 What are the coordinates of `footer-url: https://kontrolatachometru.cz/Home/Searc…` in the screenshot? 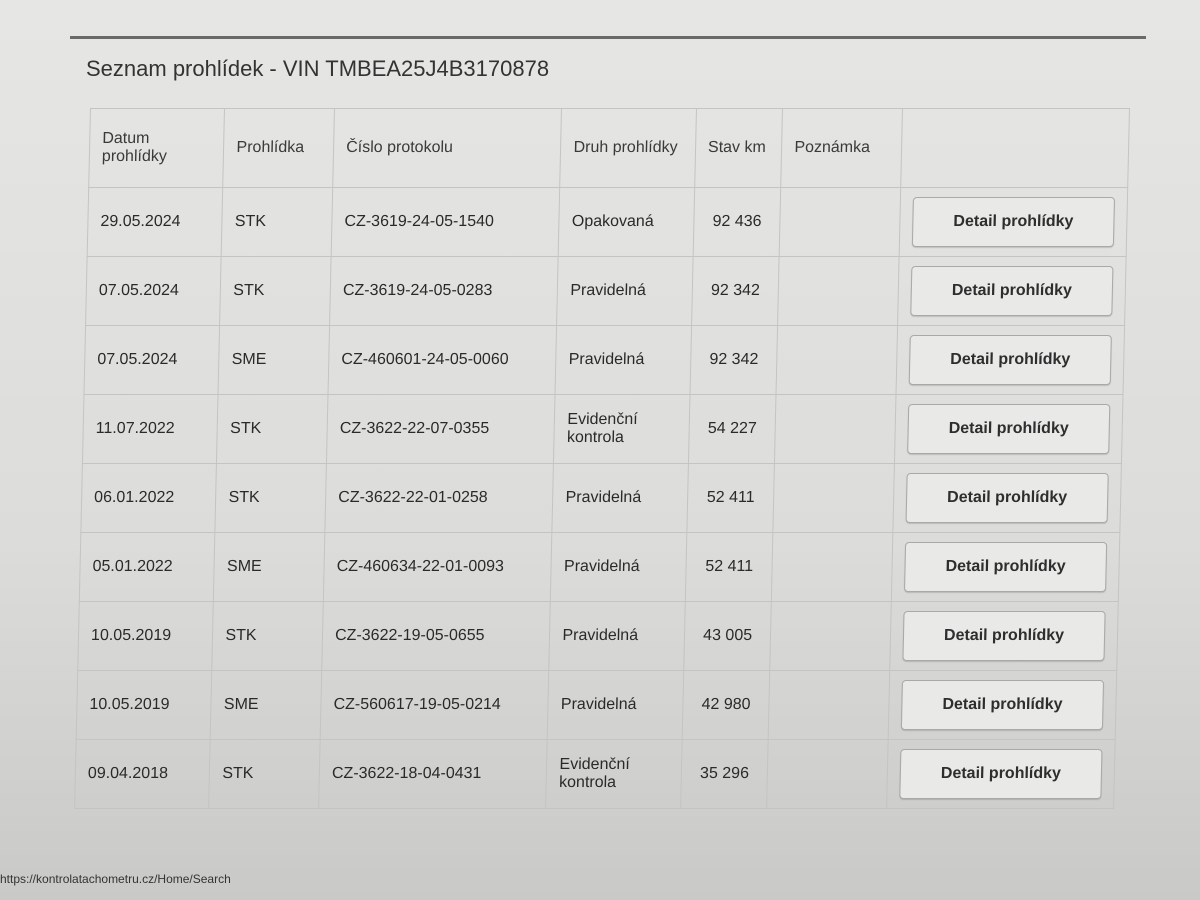 It's located at (115, 879).